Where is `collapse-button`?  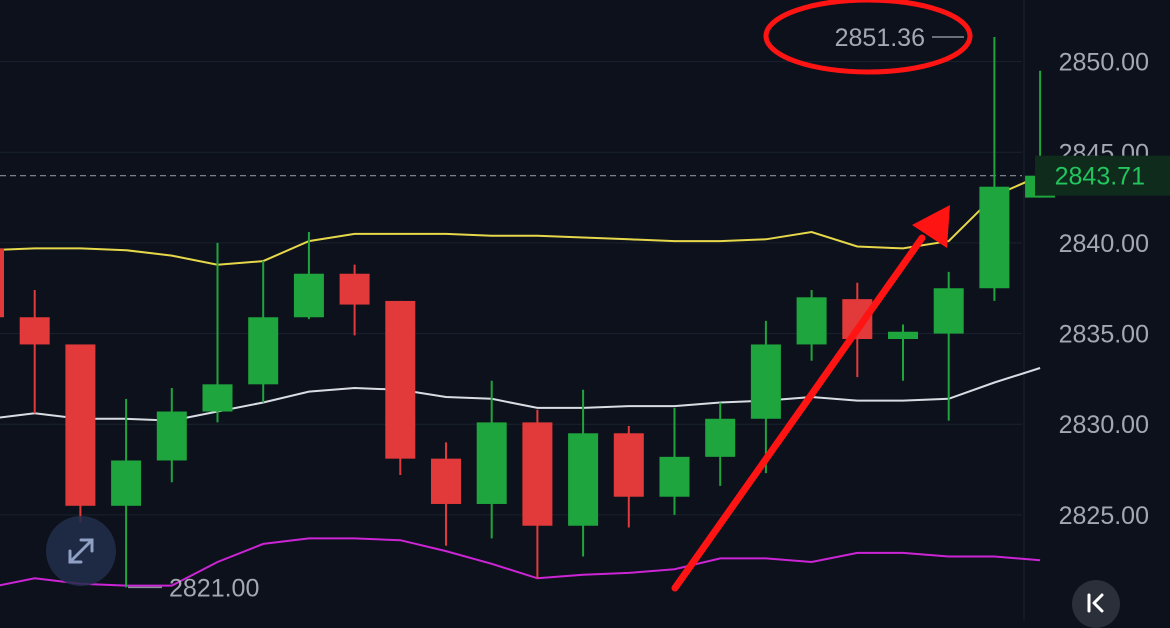
collapse-button is located at coordinates (1096, 604).